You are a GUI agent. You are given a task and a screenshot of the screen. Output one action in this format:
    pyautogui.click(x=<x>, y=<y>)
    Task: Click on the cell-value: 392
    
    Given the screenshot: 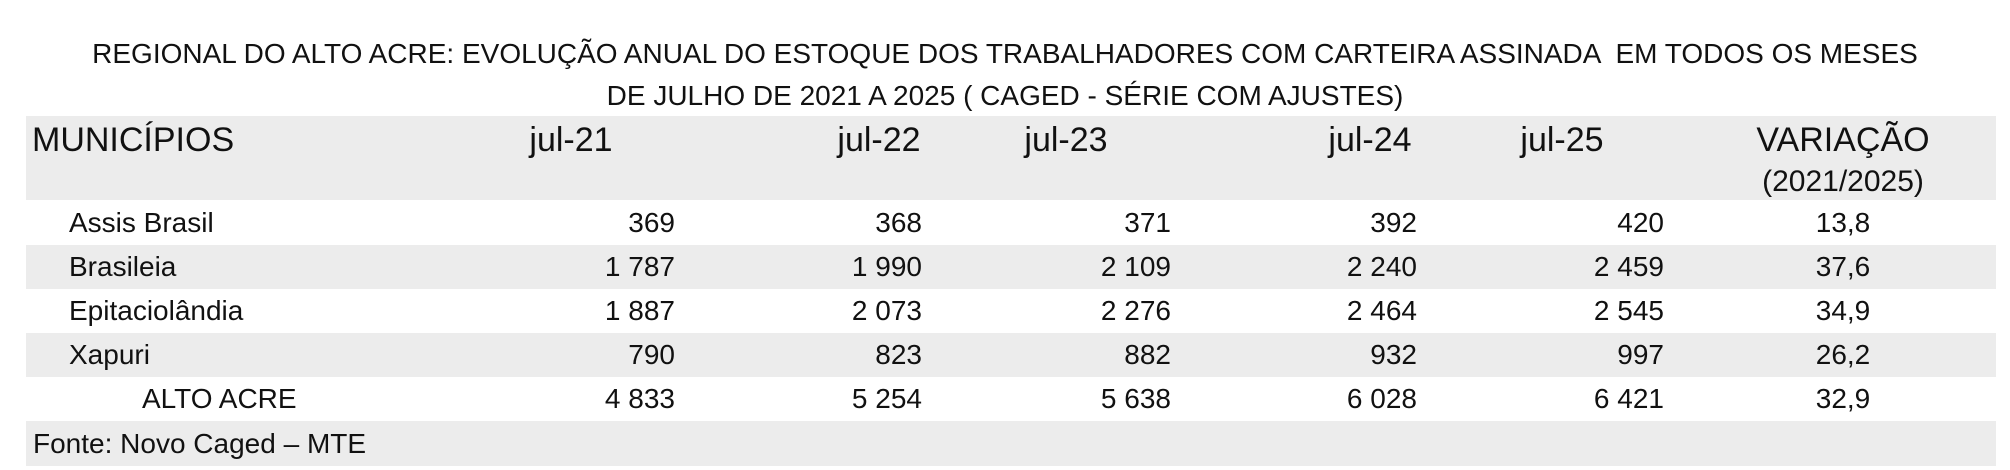 What is the action you would take?
    pyautogui.click(x=1393, y=222)
    